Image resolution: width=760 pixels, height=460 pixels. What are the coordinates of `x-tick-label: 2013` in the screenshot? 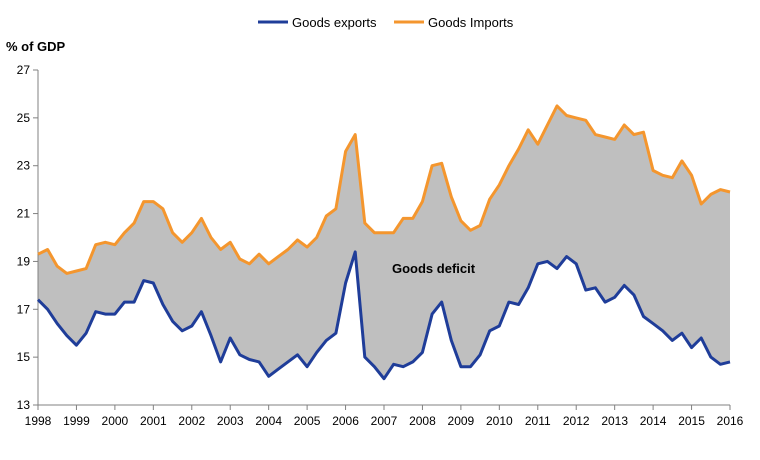 It's located at (614, 421).